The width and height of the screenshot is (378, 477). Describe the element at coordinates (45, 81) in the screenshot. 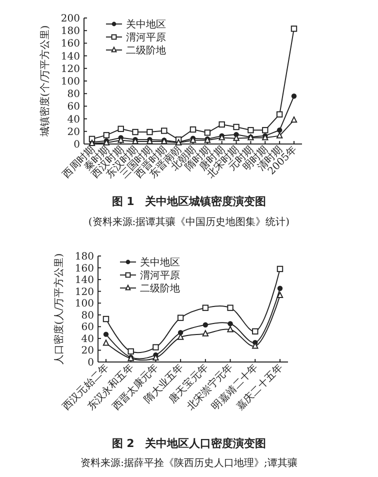

I see `y-axis-title: 城镇密度(个/万平方公里)` at that location.